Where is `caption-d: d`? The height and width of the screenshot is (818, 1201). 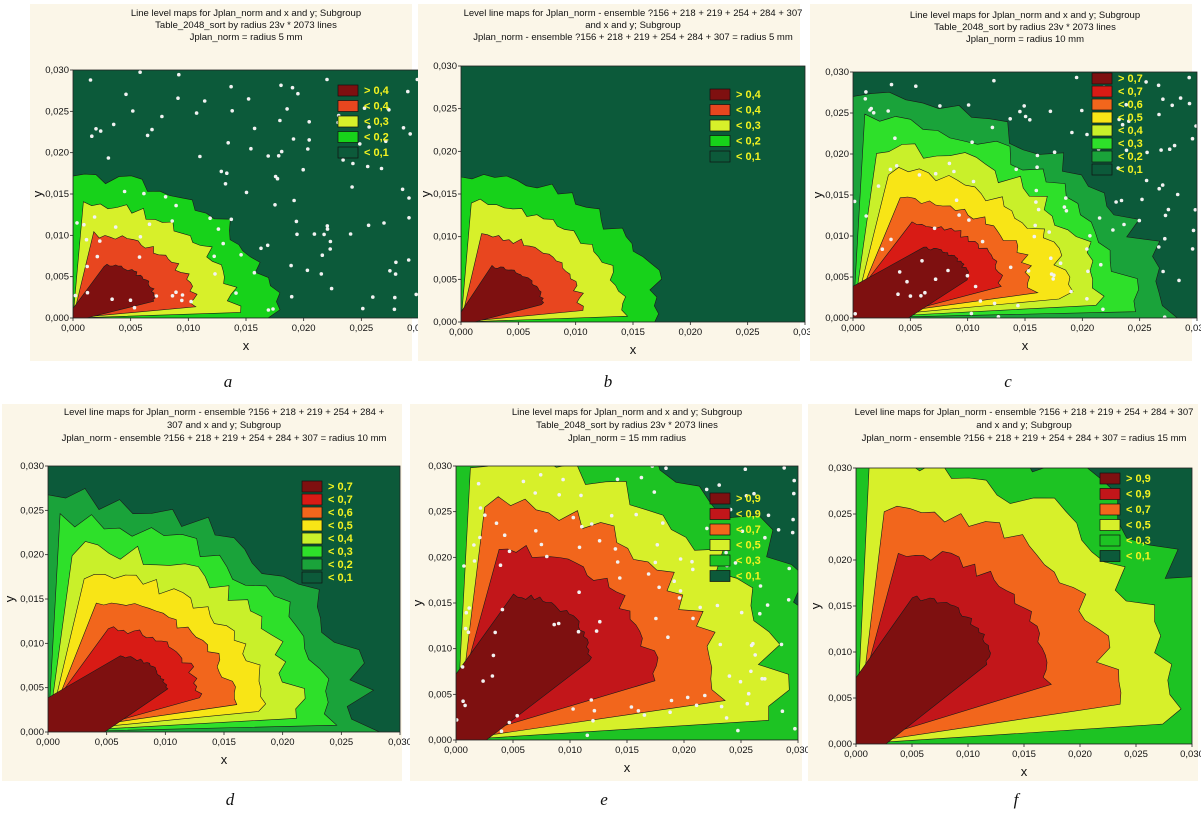 caption-d: d is located at coordinates (230, 799).